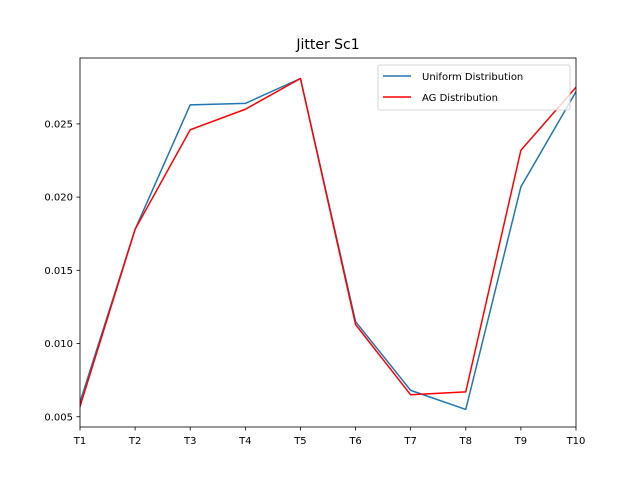  Describe the element at coordinates (465, 441) in the screenshot. I see `x-tick-label: T8` at that location.